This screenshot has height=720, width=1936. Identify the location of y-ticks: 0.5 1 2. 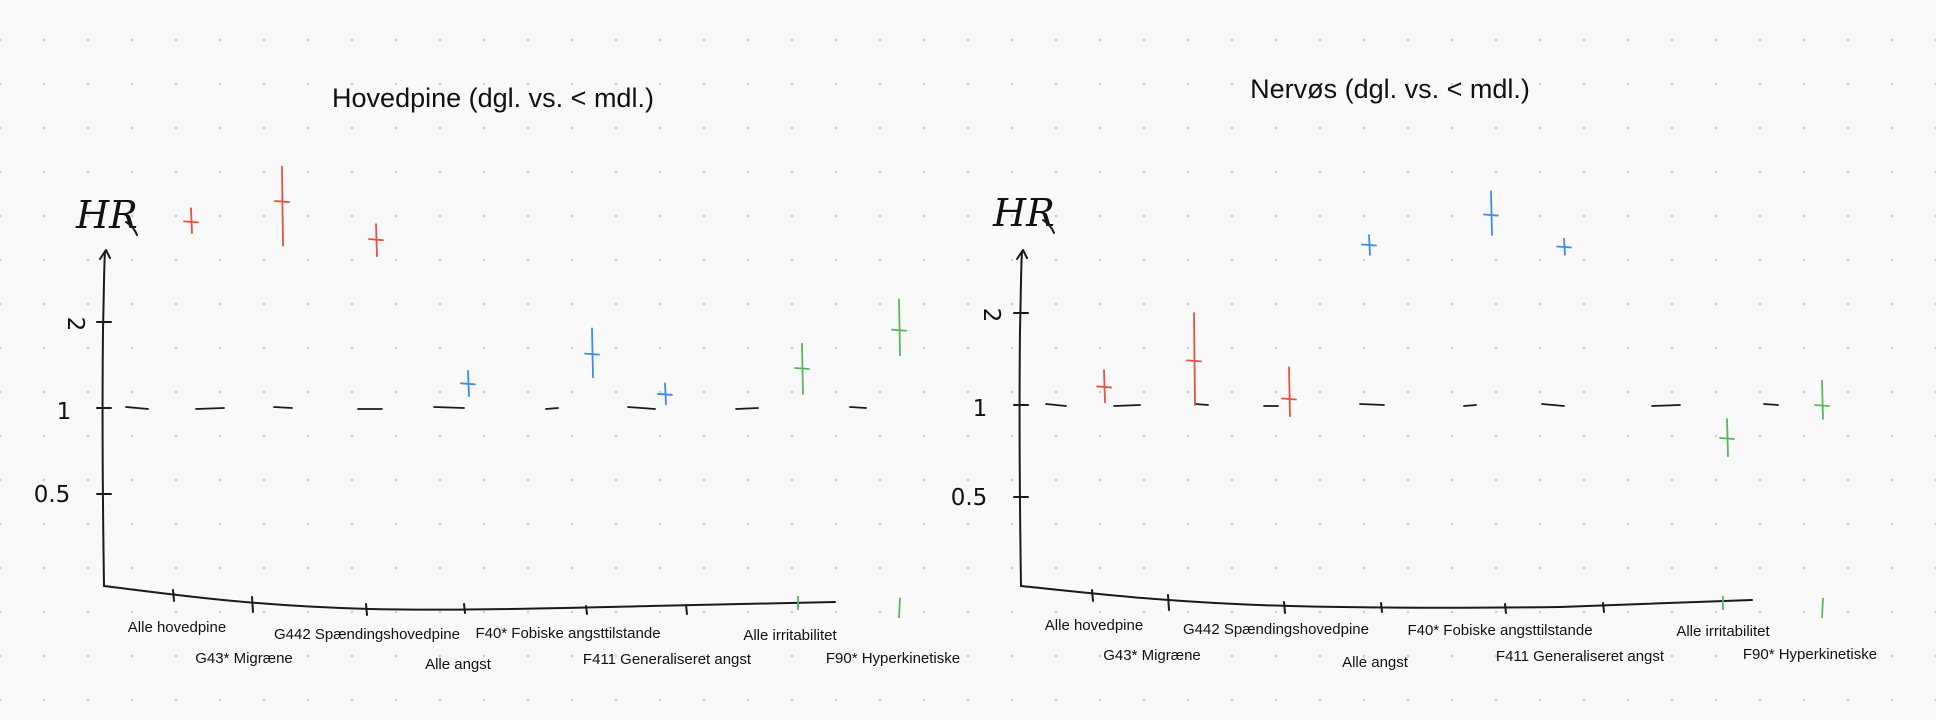
(73, 412).